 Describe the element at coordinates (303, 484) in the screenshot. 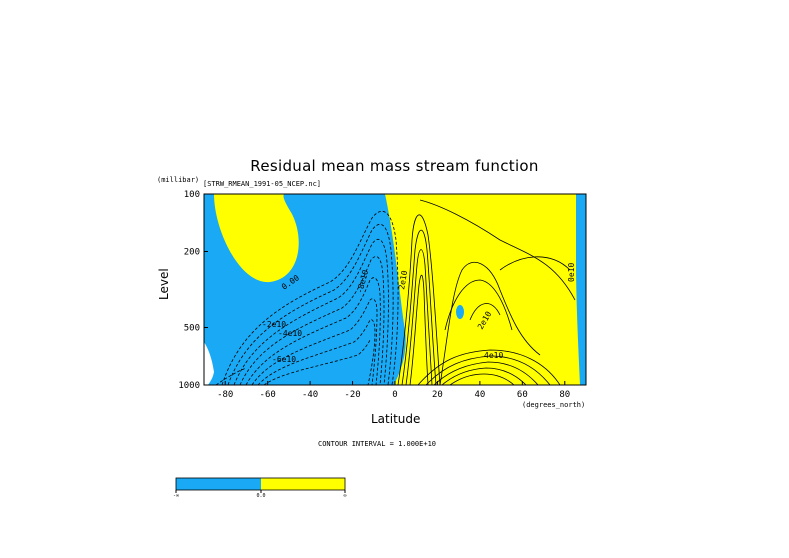

I see `colorbar-segment-positive` at that location.